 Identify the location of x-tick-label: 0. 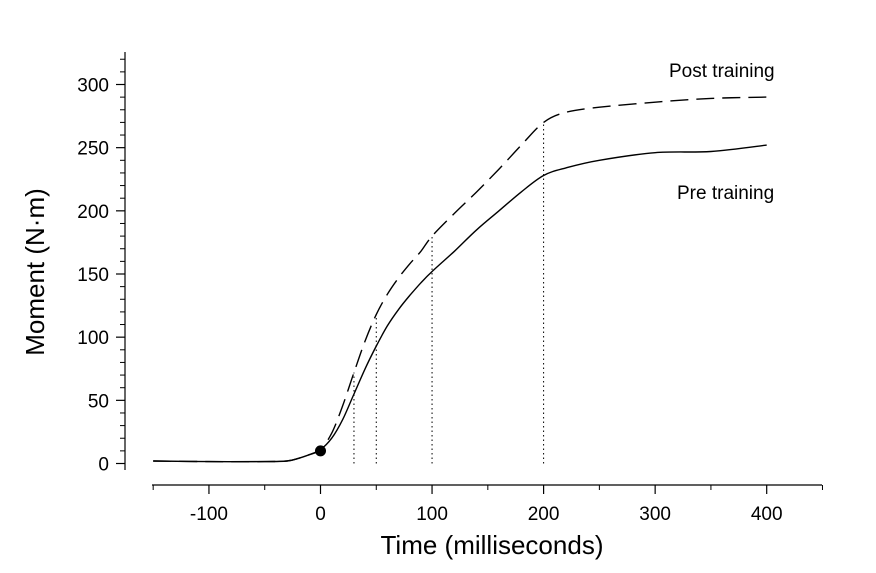
(320, 514).